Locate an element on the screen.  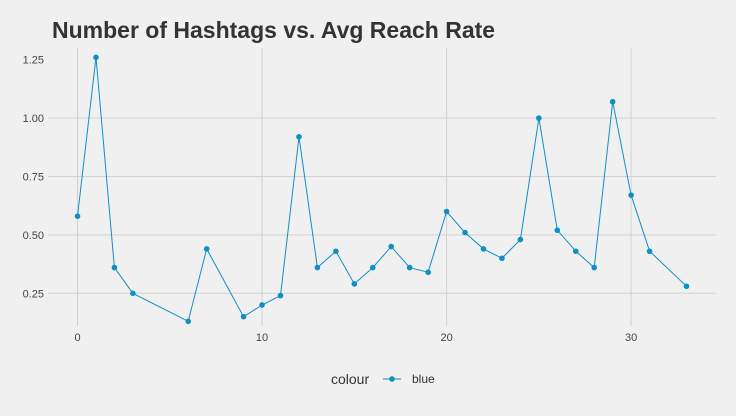
legend-title: colour is located at coordinates (350, 379).